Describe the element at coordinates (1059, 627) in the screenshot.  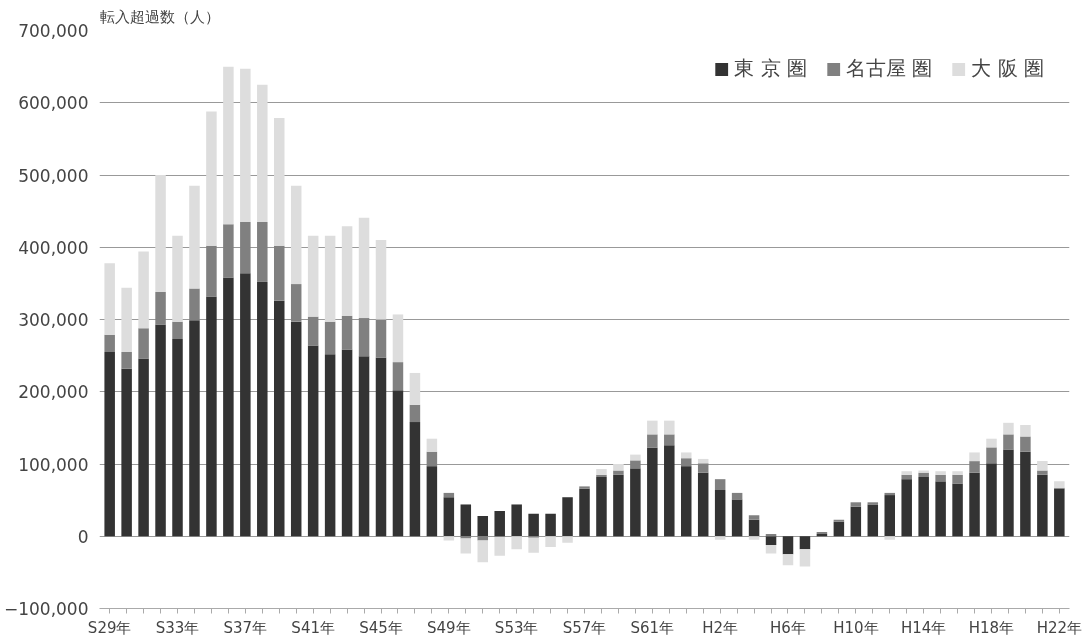
I see `x-tick-label: H22年` at that location.